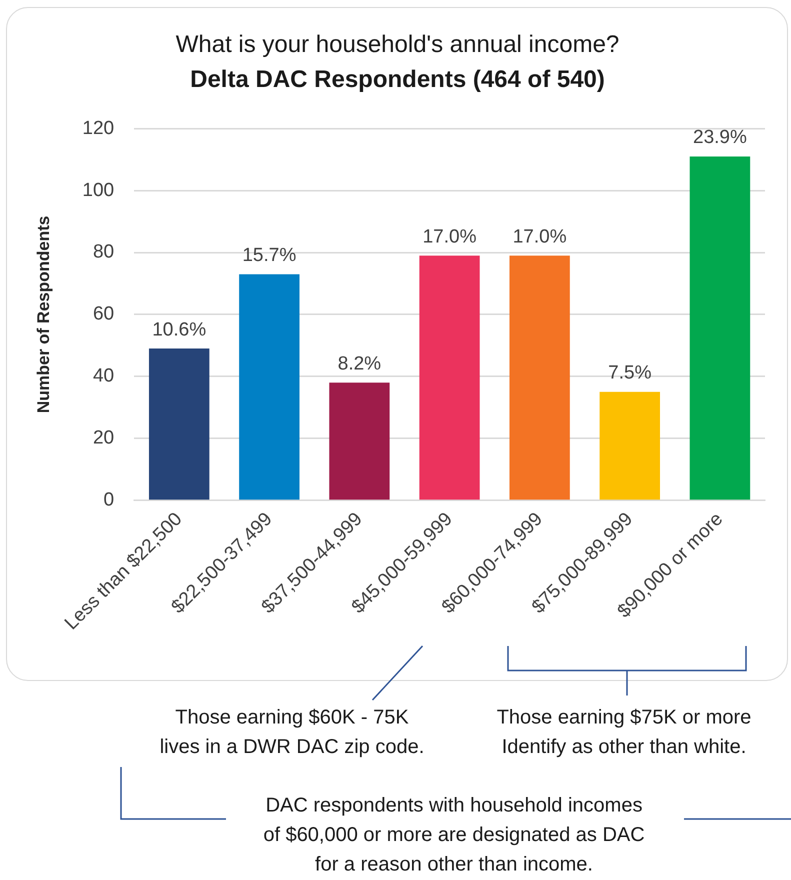  What do you see at coordinates (630, 373) in the screenshot?
I see `annotation: 7.5%` at bounding box center [630, 373].